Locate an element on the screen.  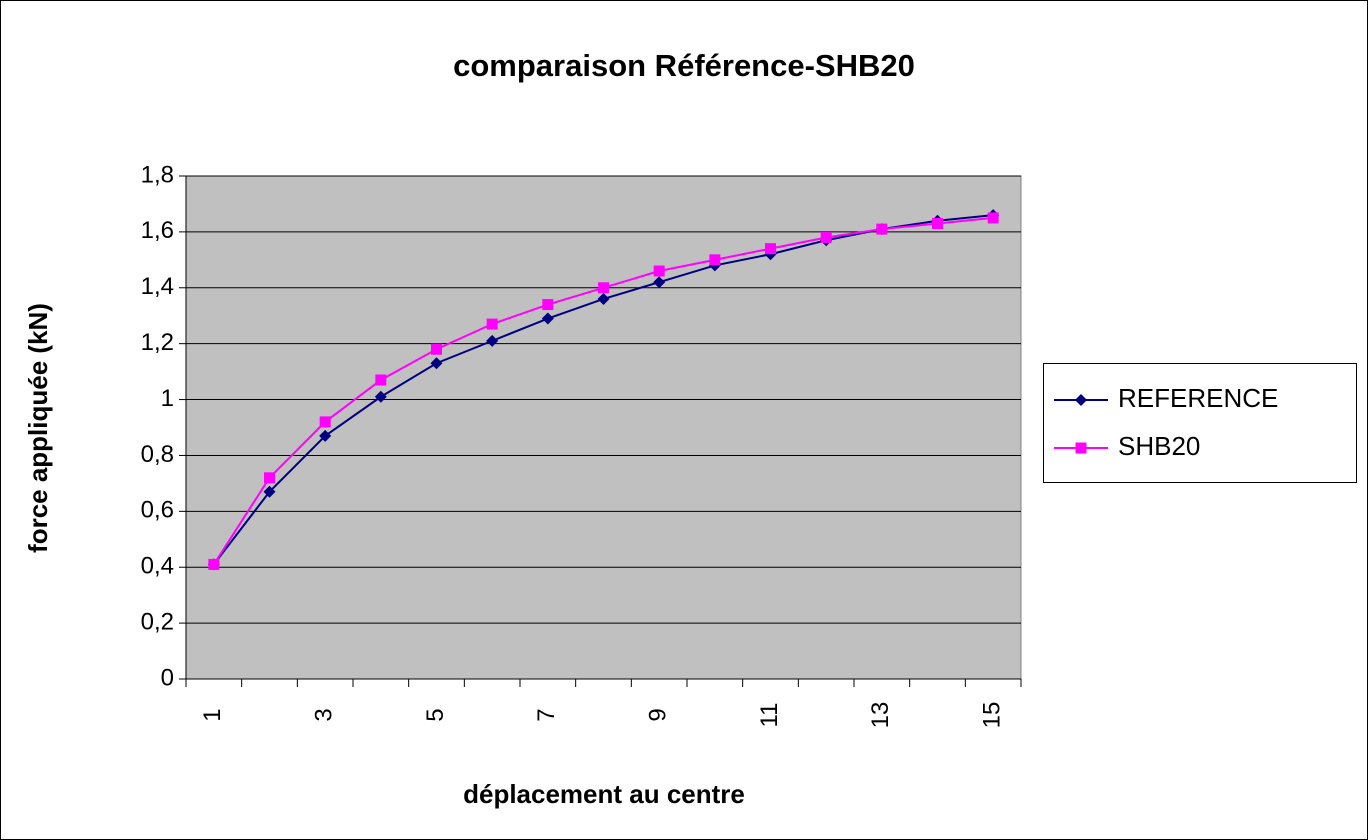
x-tick-label: 11 is located at coordinates (769, 715).